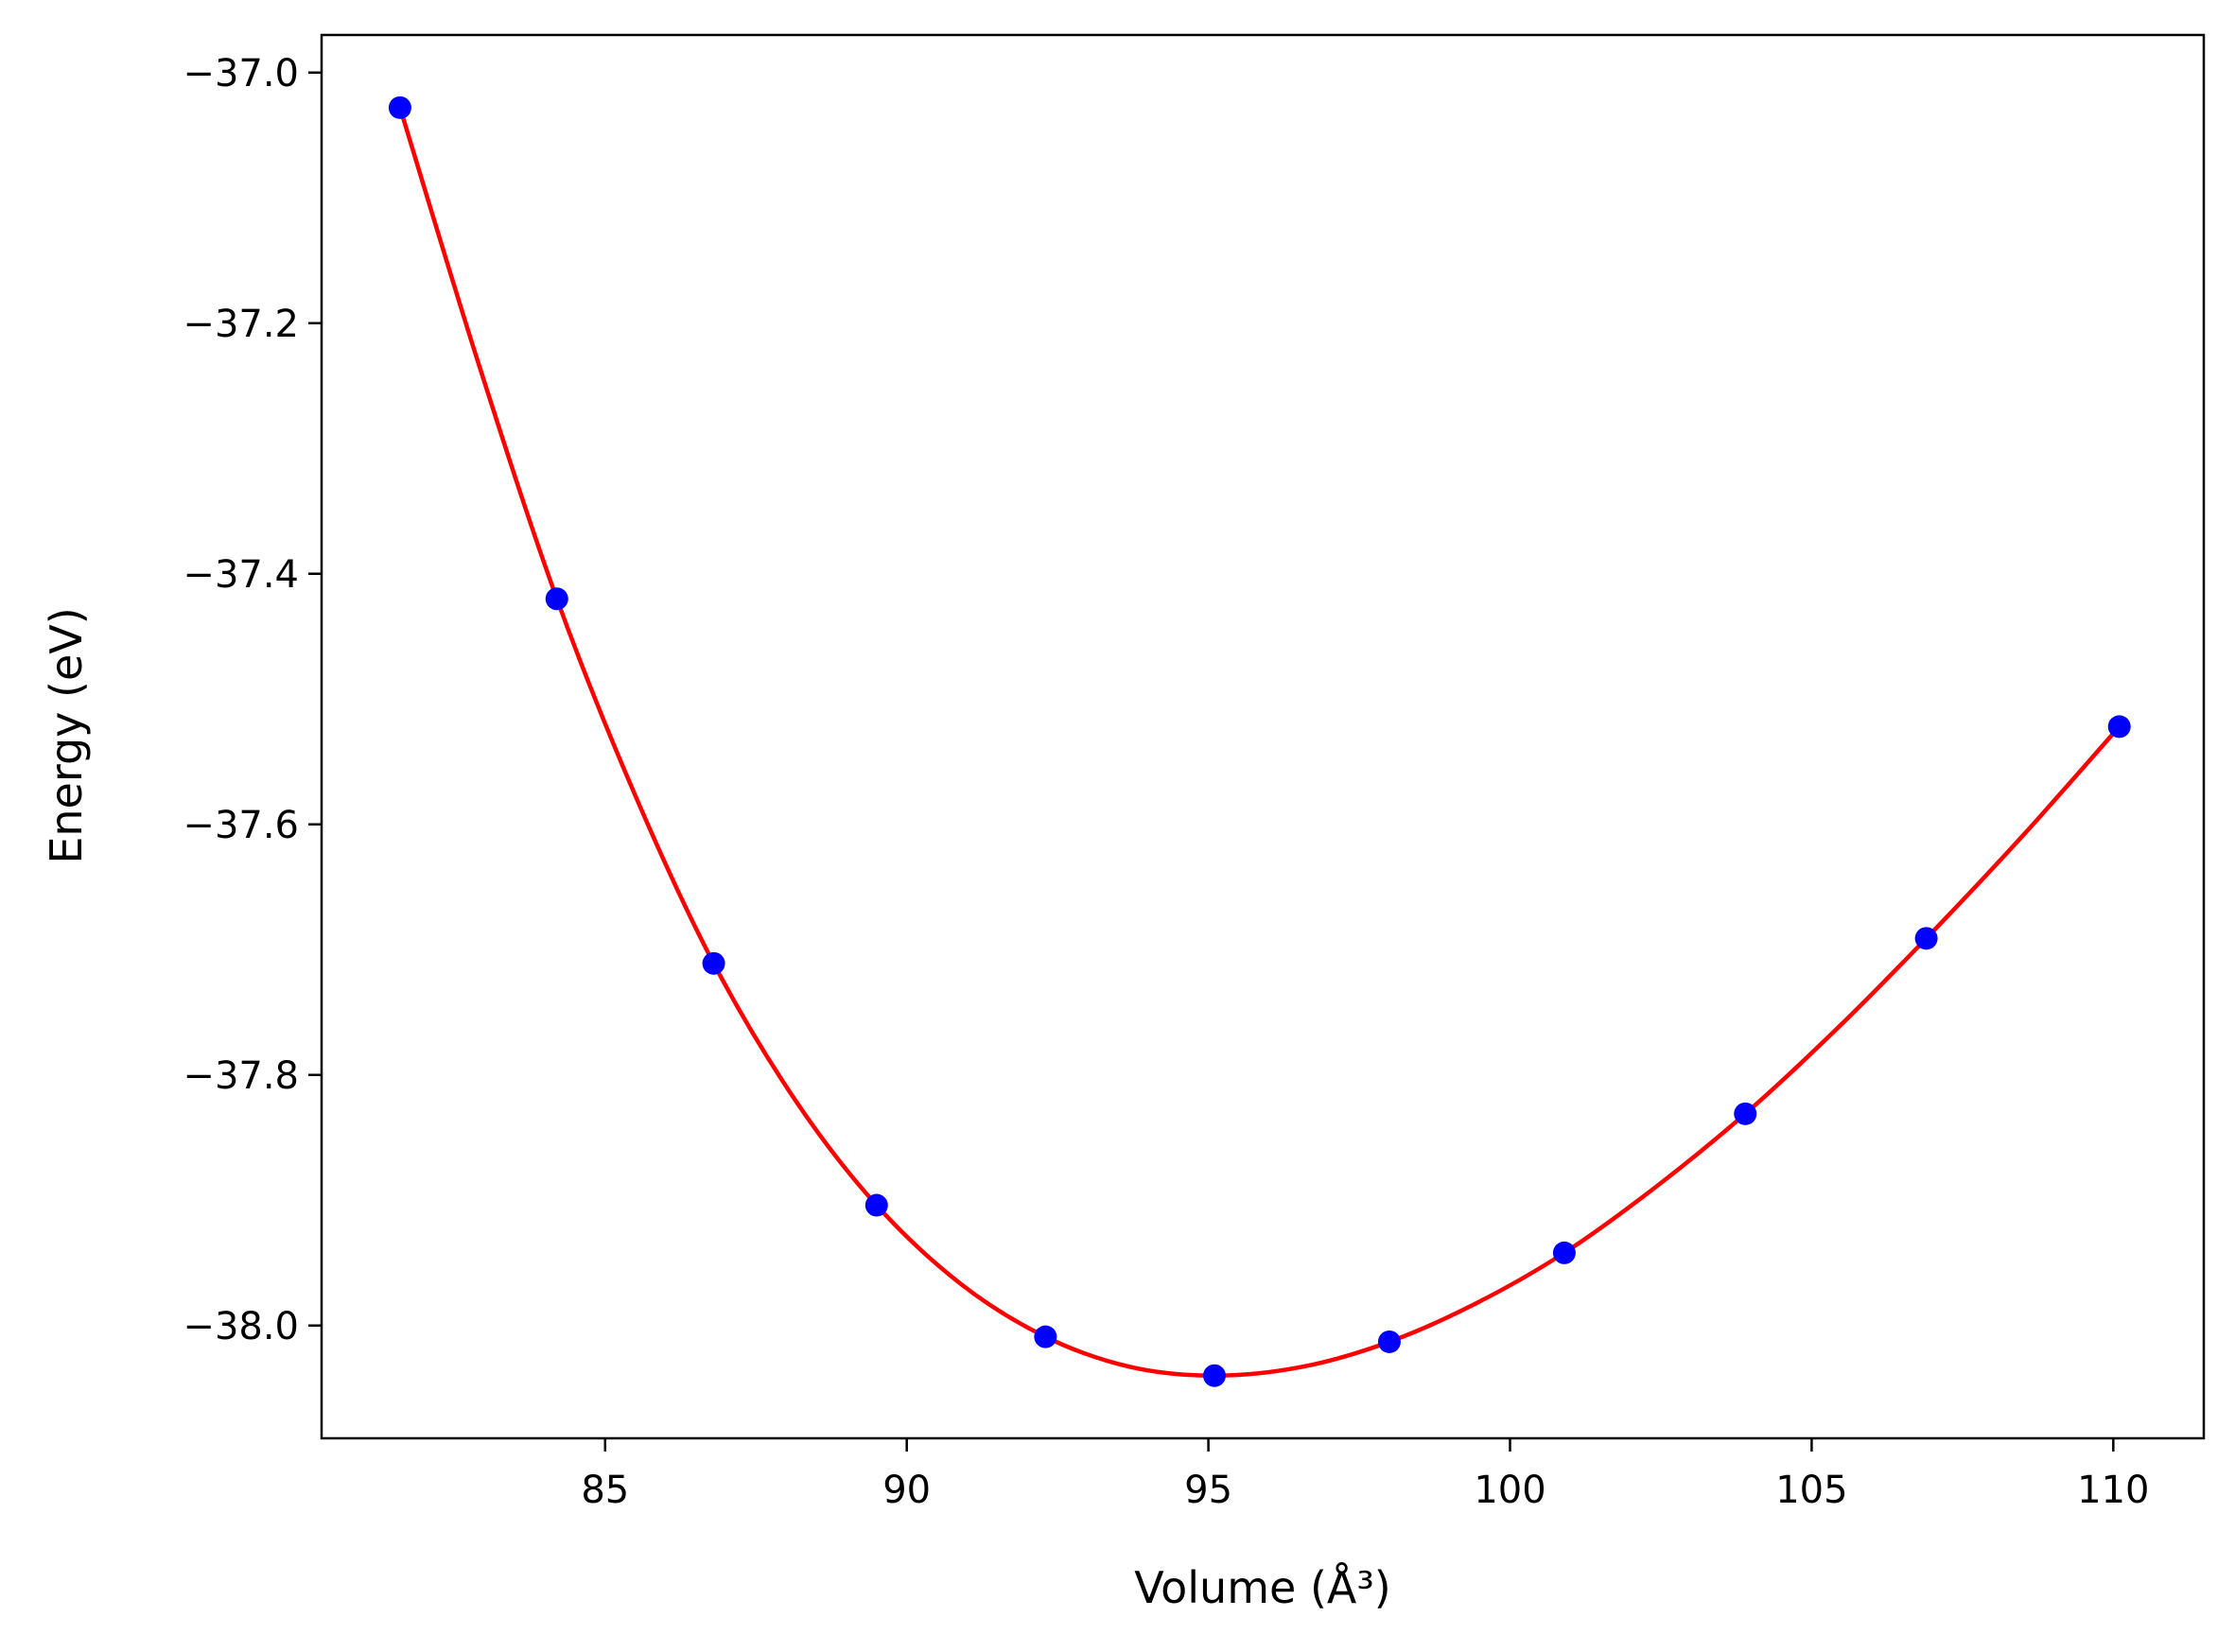 The height and width of the screenshot is (1652, 2235). I want to click on y-tick-label: −37.4, so click(241, 575).